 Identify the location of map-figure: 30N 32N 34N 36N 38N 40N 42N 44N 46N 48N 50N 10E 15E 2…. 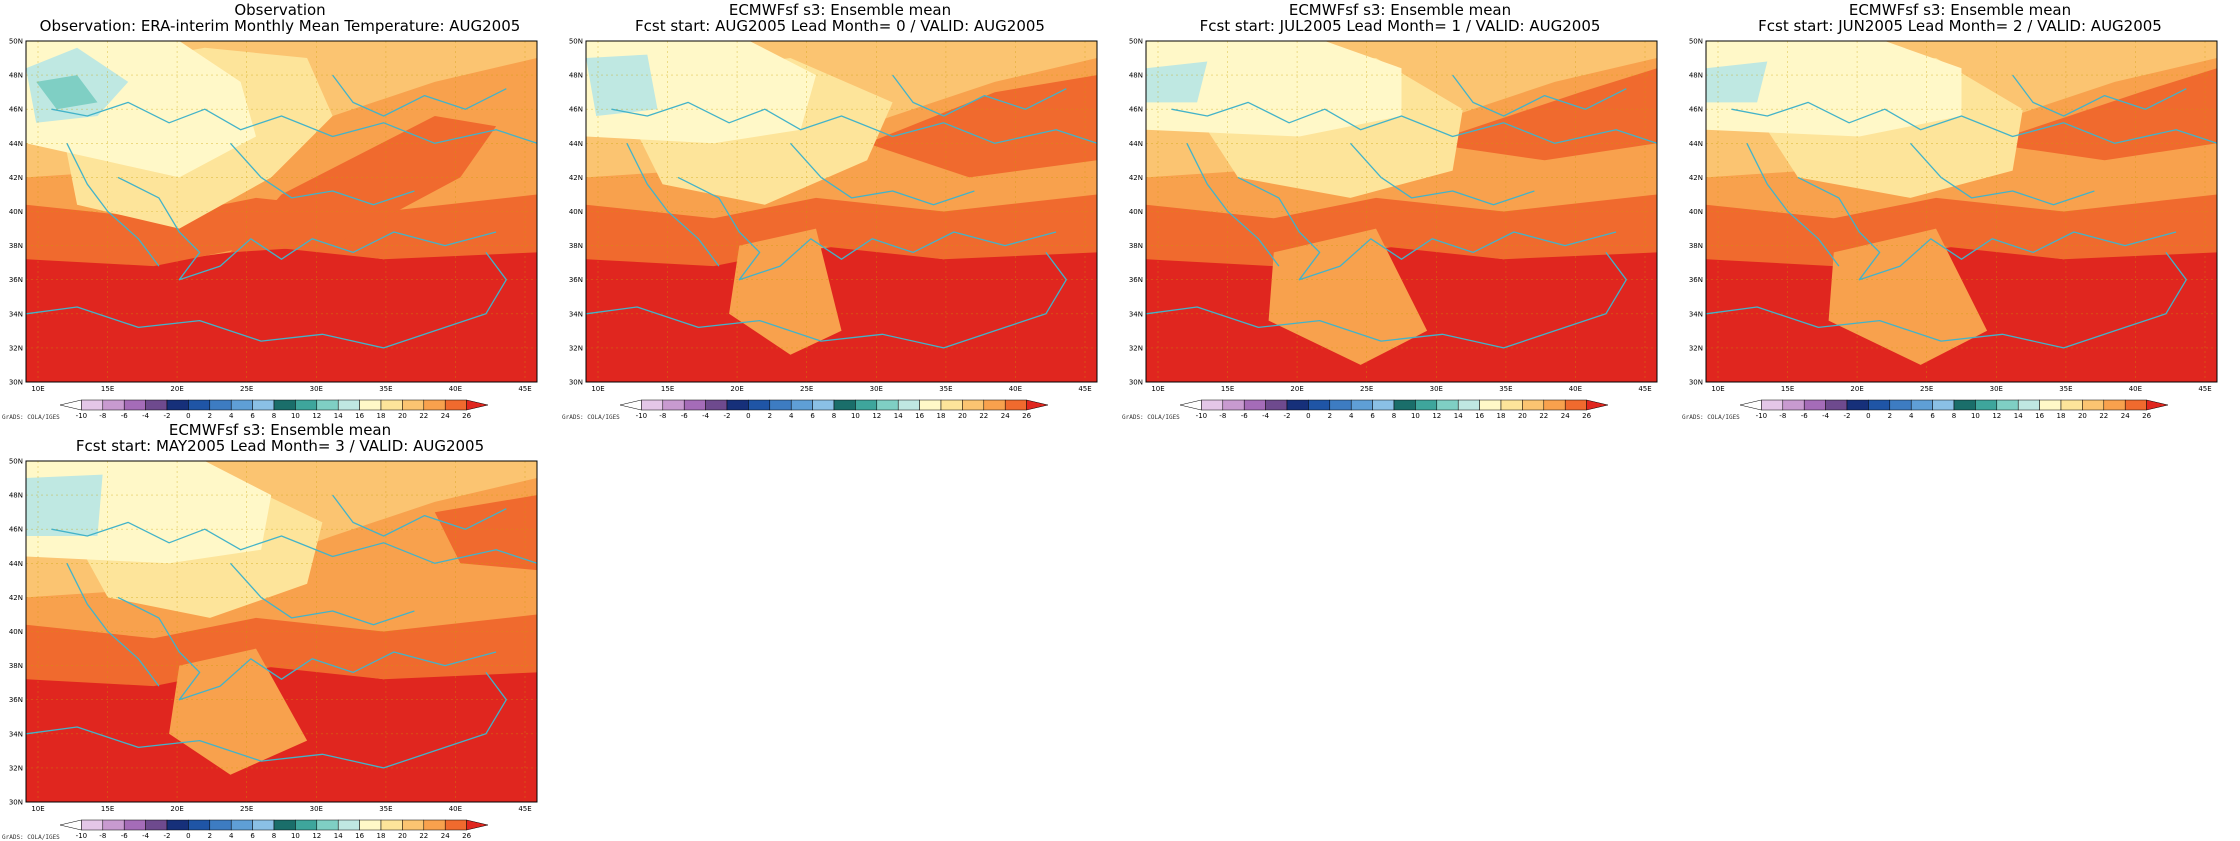
(1400, 210).